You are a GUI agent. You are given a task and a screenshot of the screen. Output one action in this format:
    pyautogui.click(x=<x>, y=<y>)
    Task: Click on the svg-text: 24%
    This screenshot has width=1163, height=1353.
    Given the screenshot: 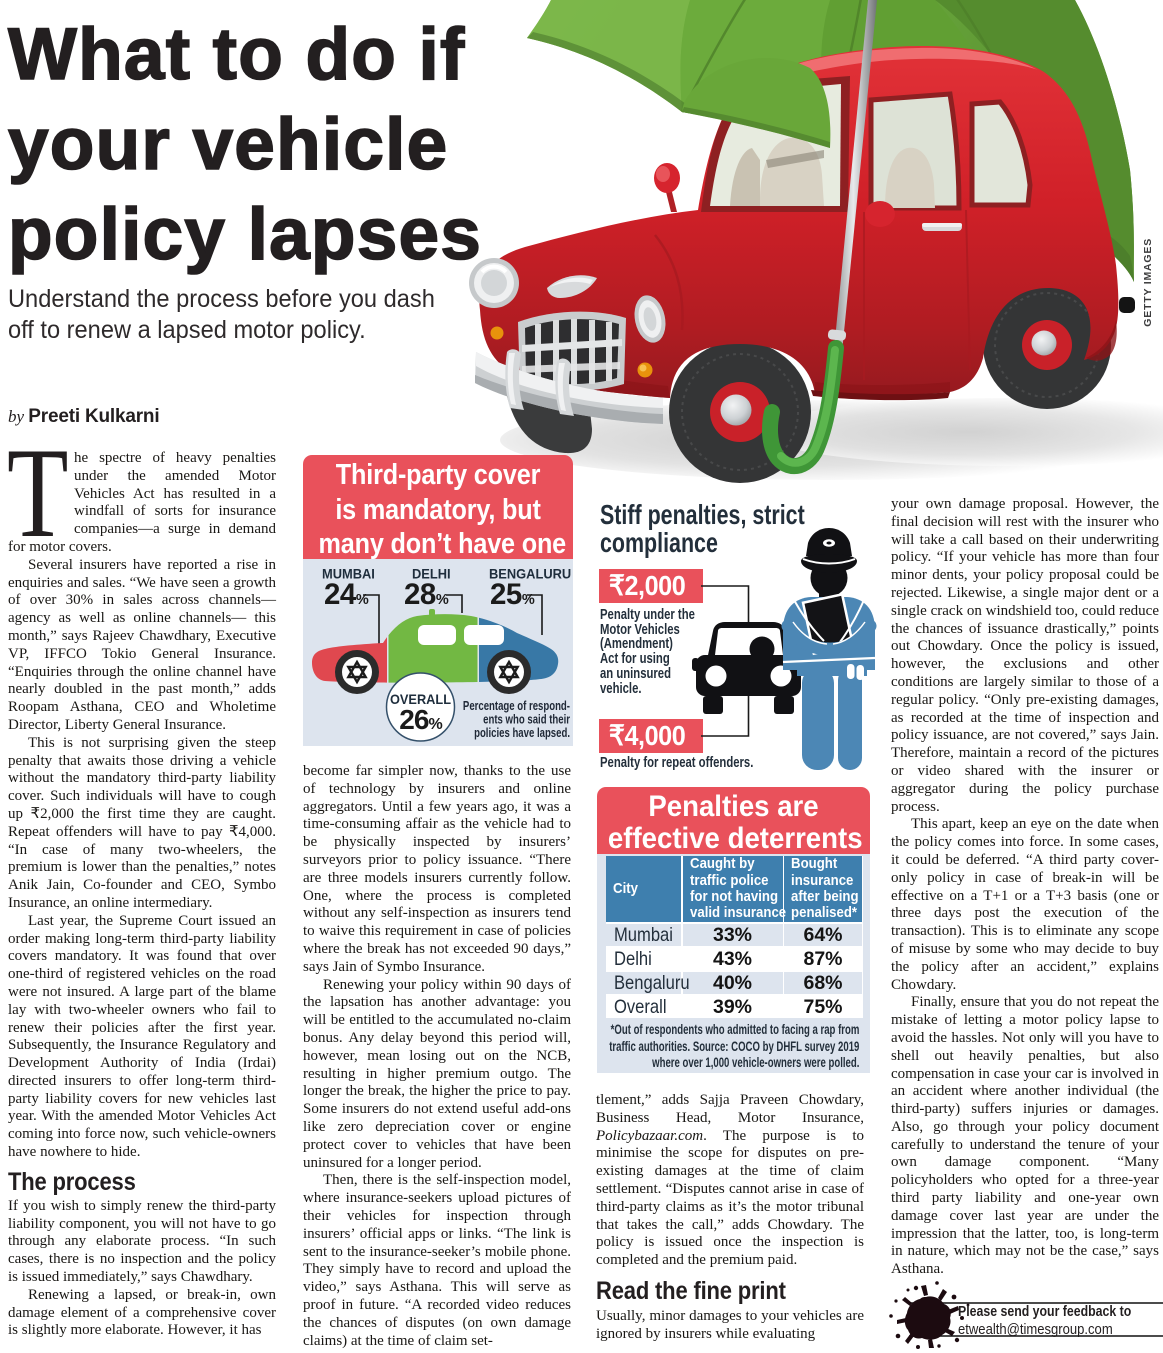 What is the action you would take?
    pyautogui.click(x=346, y=594)
    